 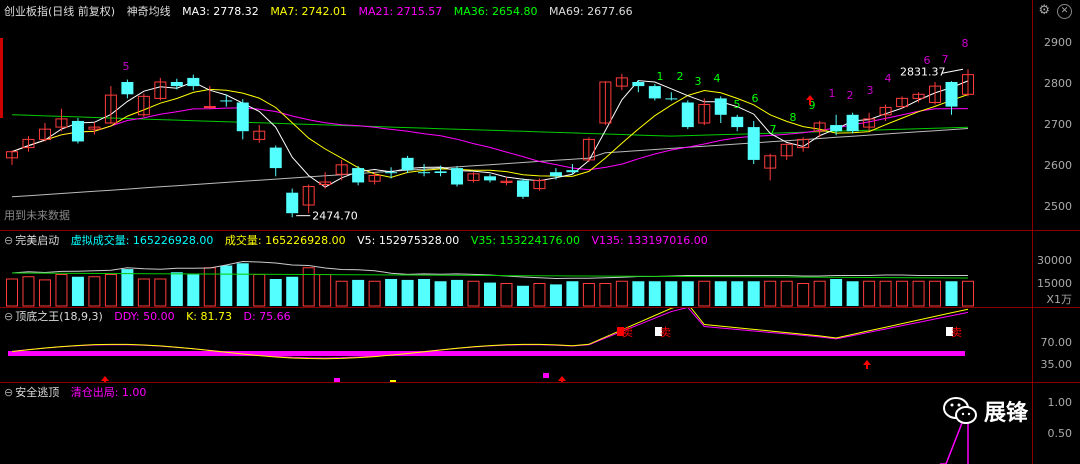 What do you see at coordinates (1056, 364) in the screenshot?
I see `kdj-tick-35: 35.00` at bounding box center [1056, 364].